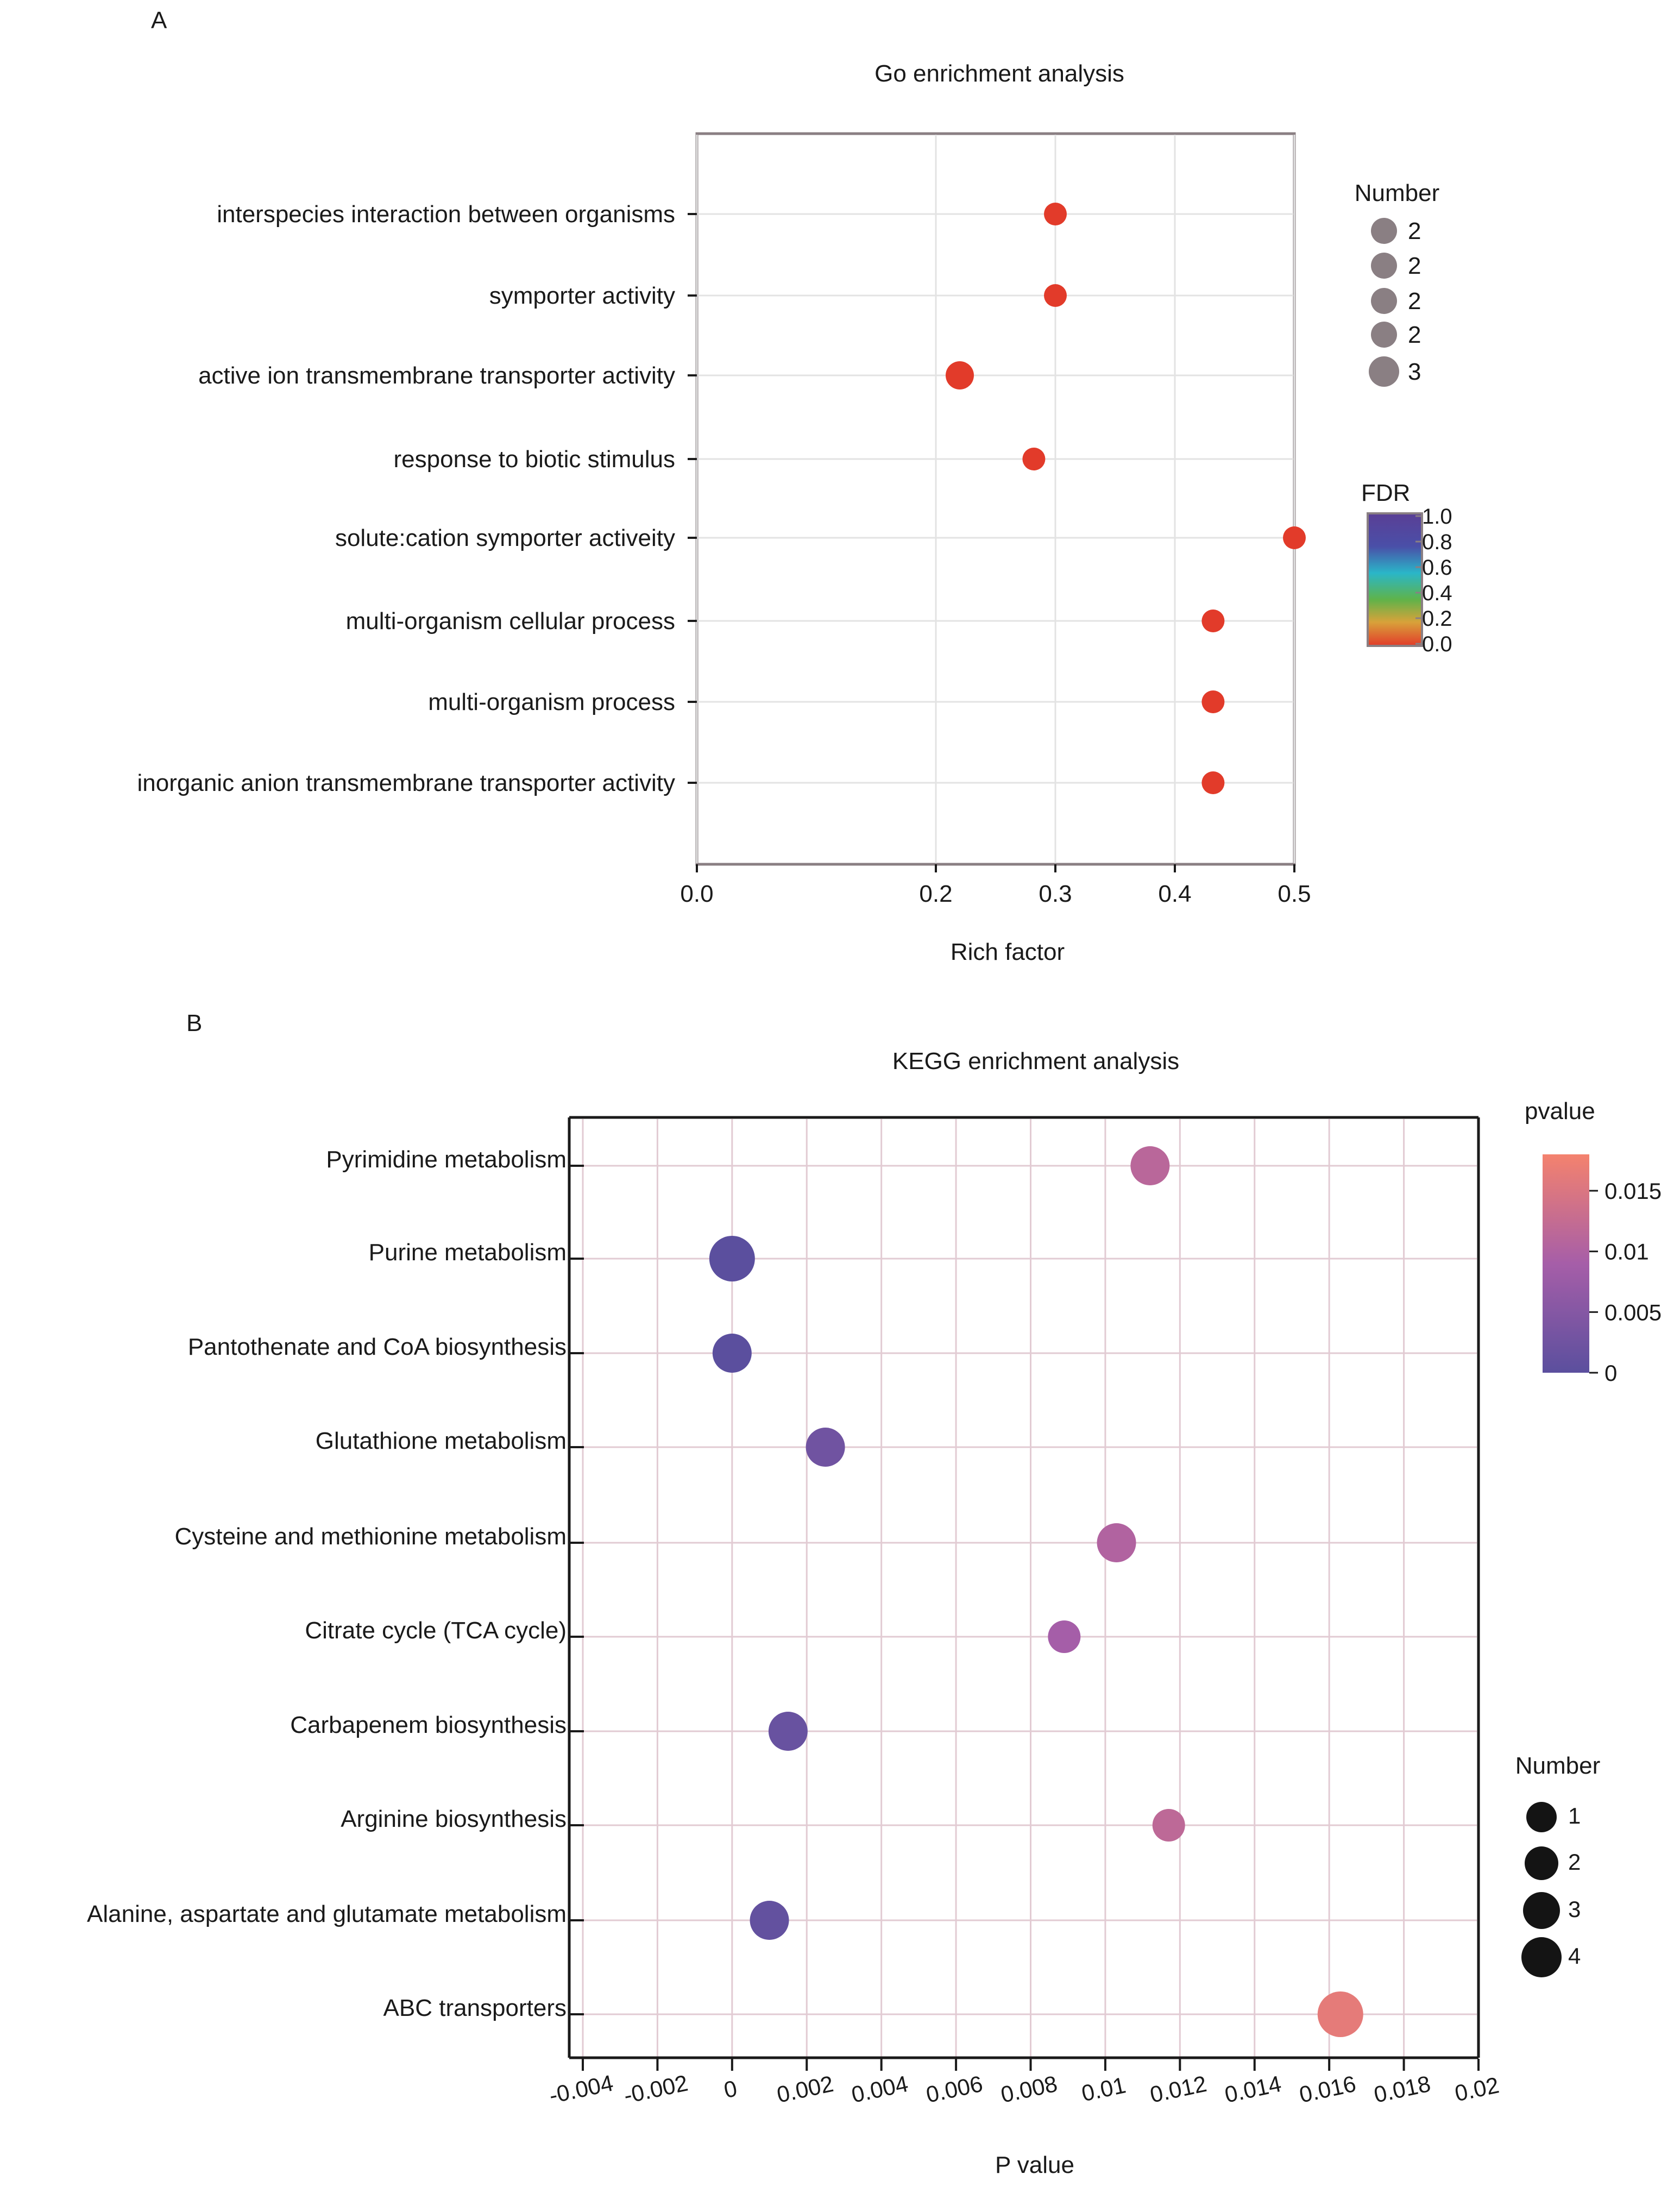 The image size is (1680, 2193). What do you see at coordinates (1625, 1282) in the screenshot?
I see `panel-b-pvalue-ticks: 0.015 0.01 0.005 0` at bounding box center [1625, 1282].